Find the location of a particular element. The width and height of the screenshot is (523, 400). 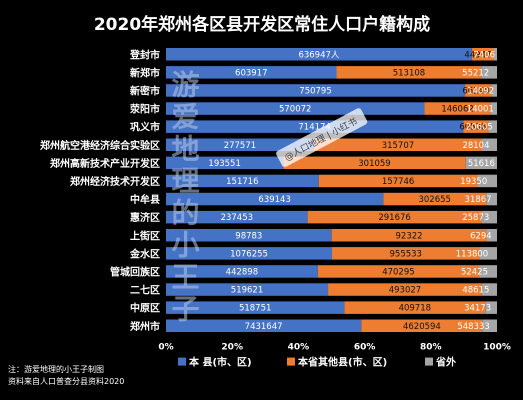

data-label: 493027 is located at coordinates (405, 291).